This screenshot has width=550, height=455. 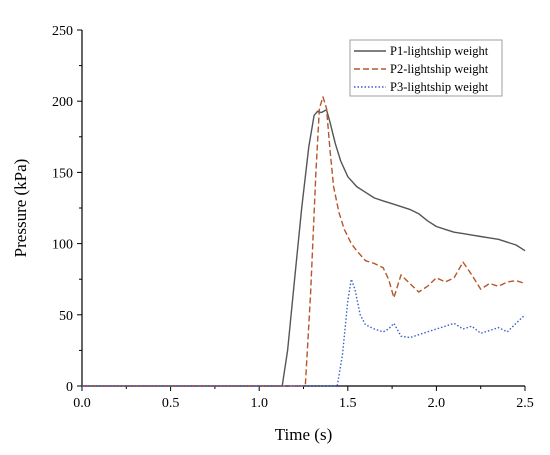 I want to click on y-ticks: 0 50 100 150 200 250, so click(x=67, y=209).